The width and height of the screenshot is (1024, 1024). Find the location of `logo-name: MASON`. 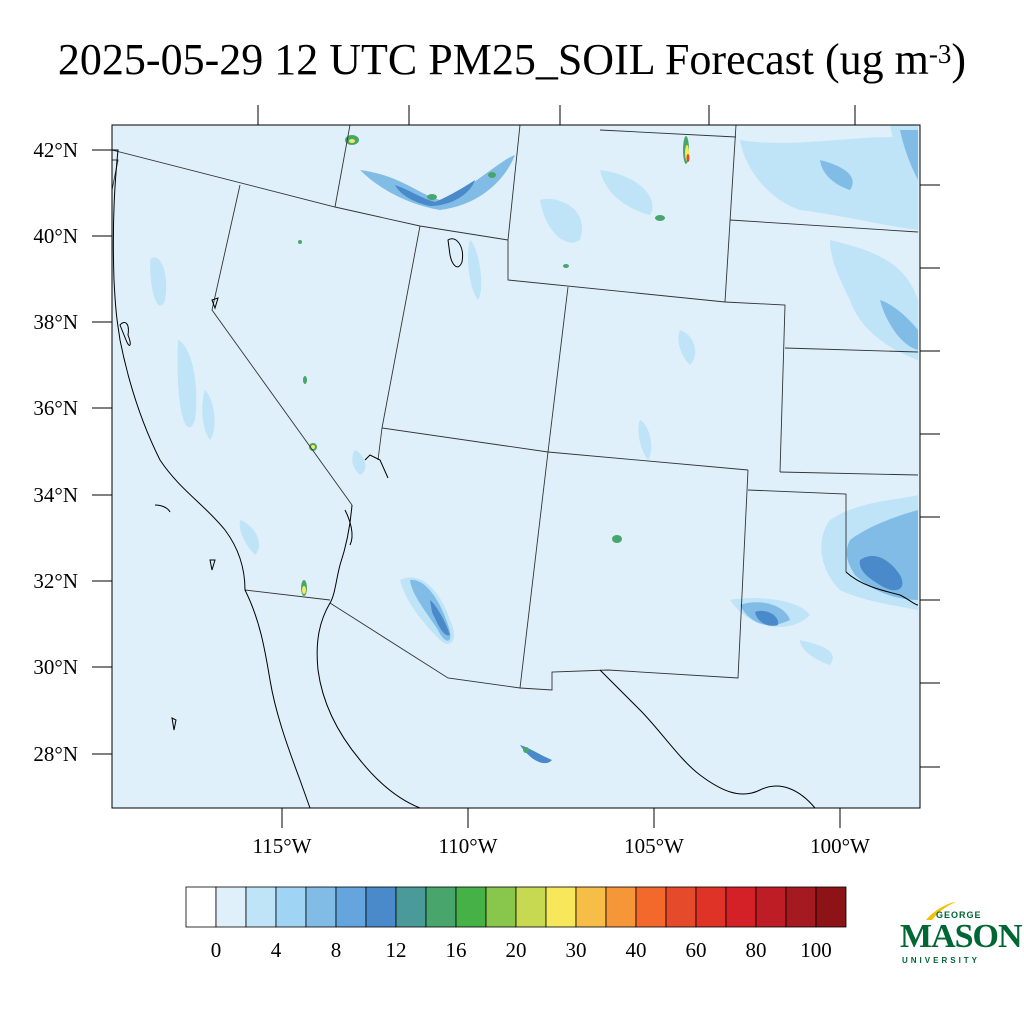

logo-name: MASON is located at coordinates (961, 936).